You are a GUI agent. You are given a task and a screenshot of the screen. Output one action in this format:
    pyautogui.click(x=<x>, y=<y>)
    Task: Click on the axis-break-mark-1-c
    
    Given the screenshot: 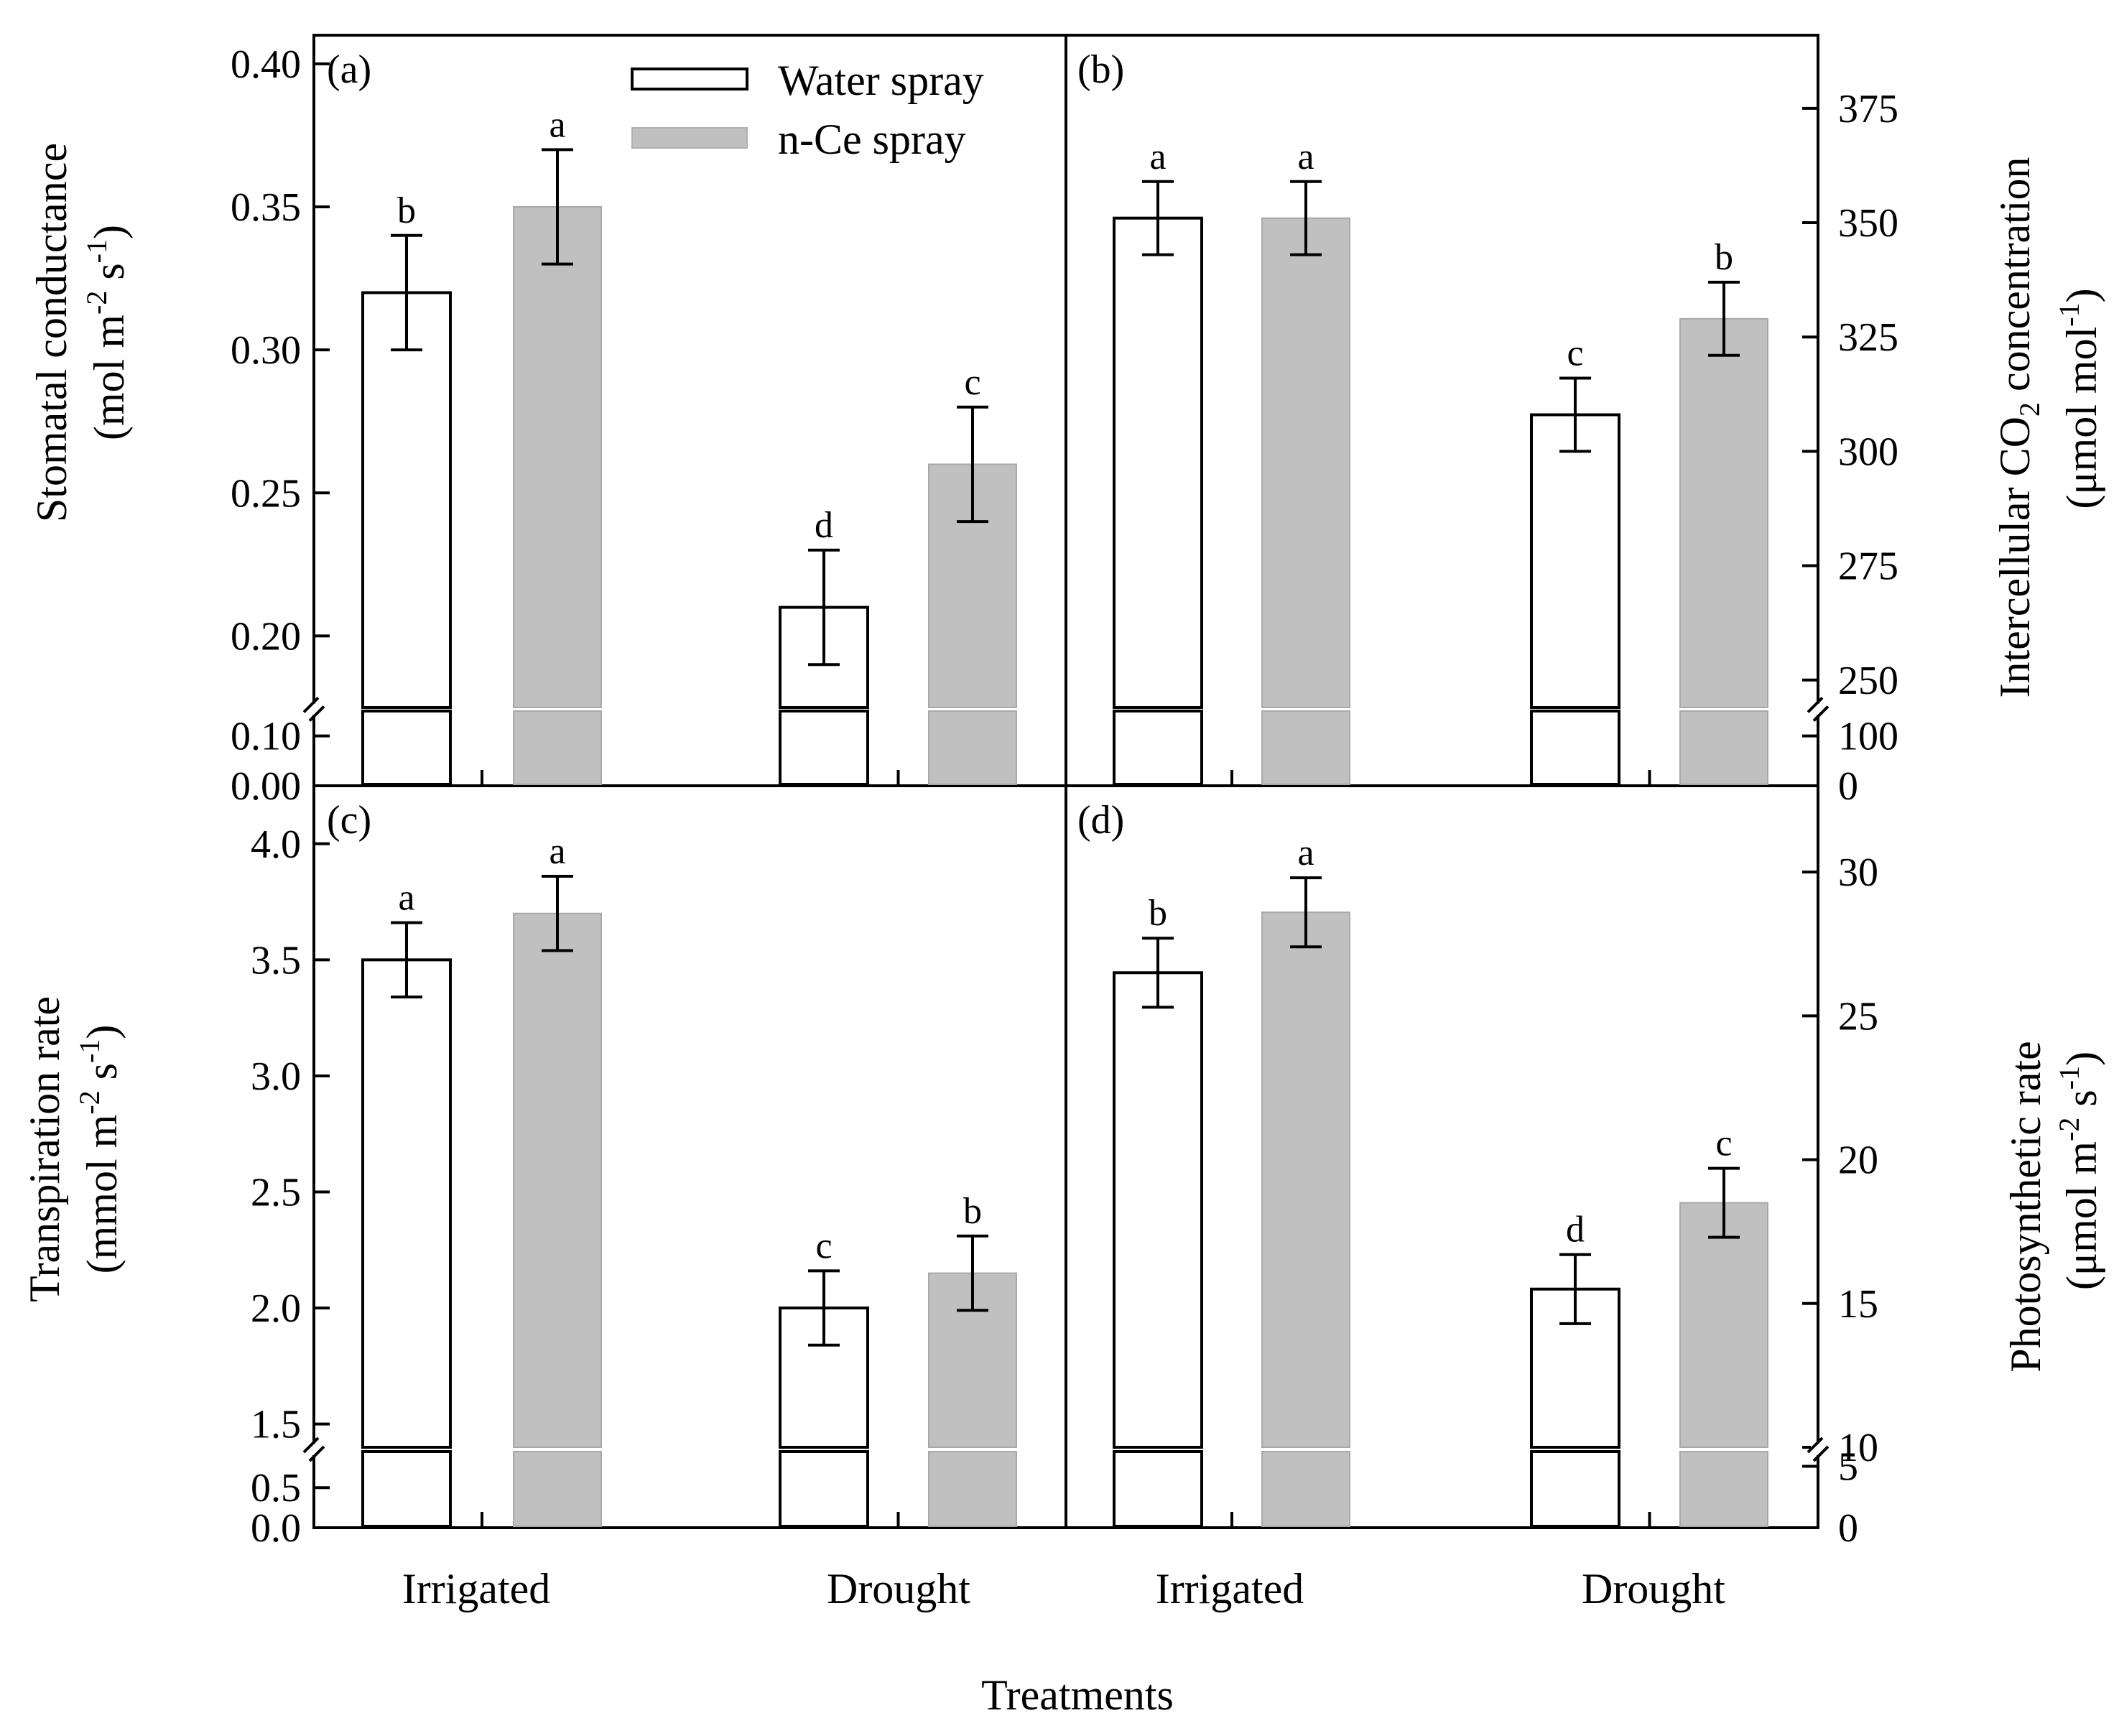 What is the action you would take?
    pyautogui.click(x=311, y=1445)
    